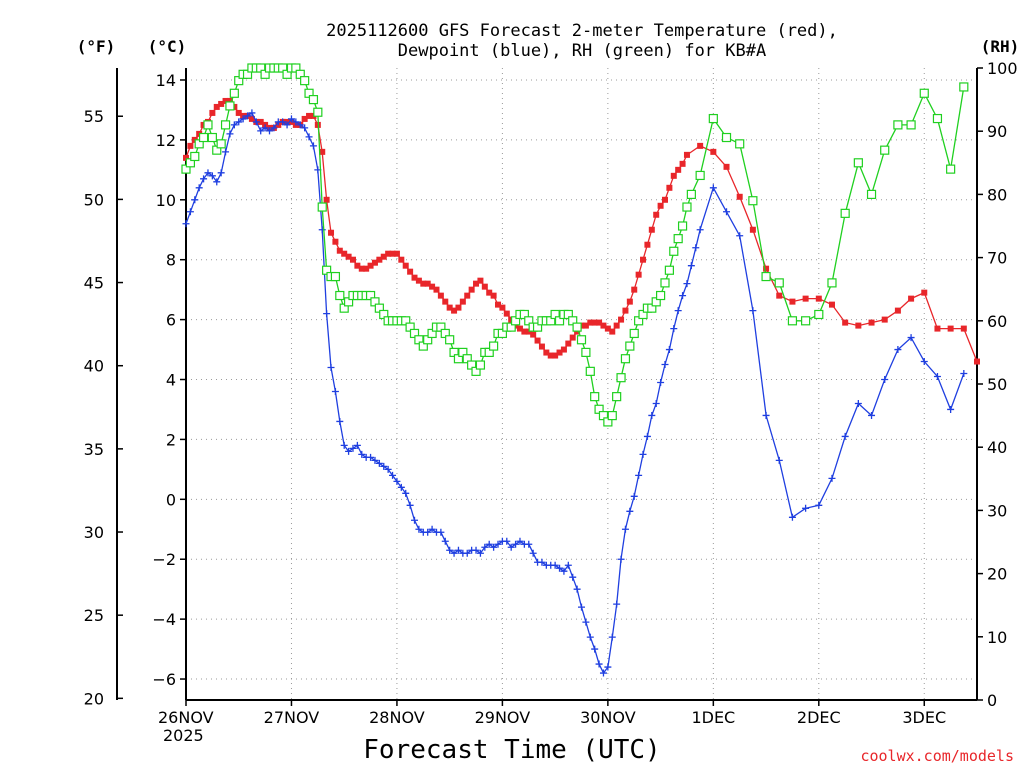 This screenshot has height=768, width=1024. I want to click on rh-tick-label: 80, so click(997, 194).